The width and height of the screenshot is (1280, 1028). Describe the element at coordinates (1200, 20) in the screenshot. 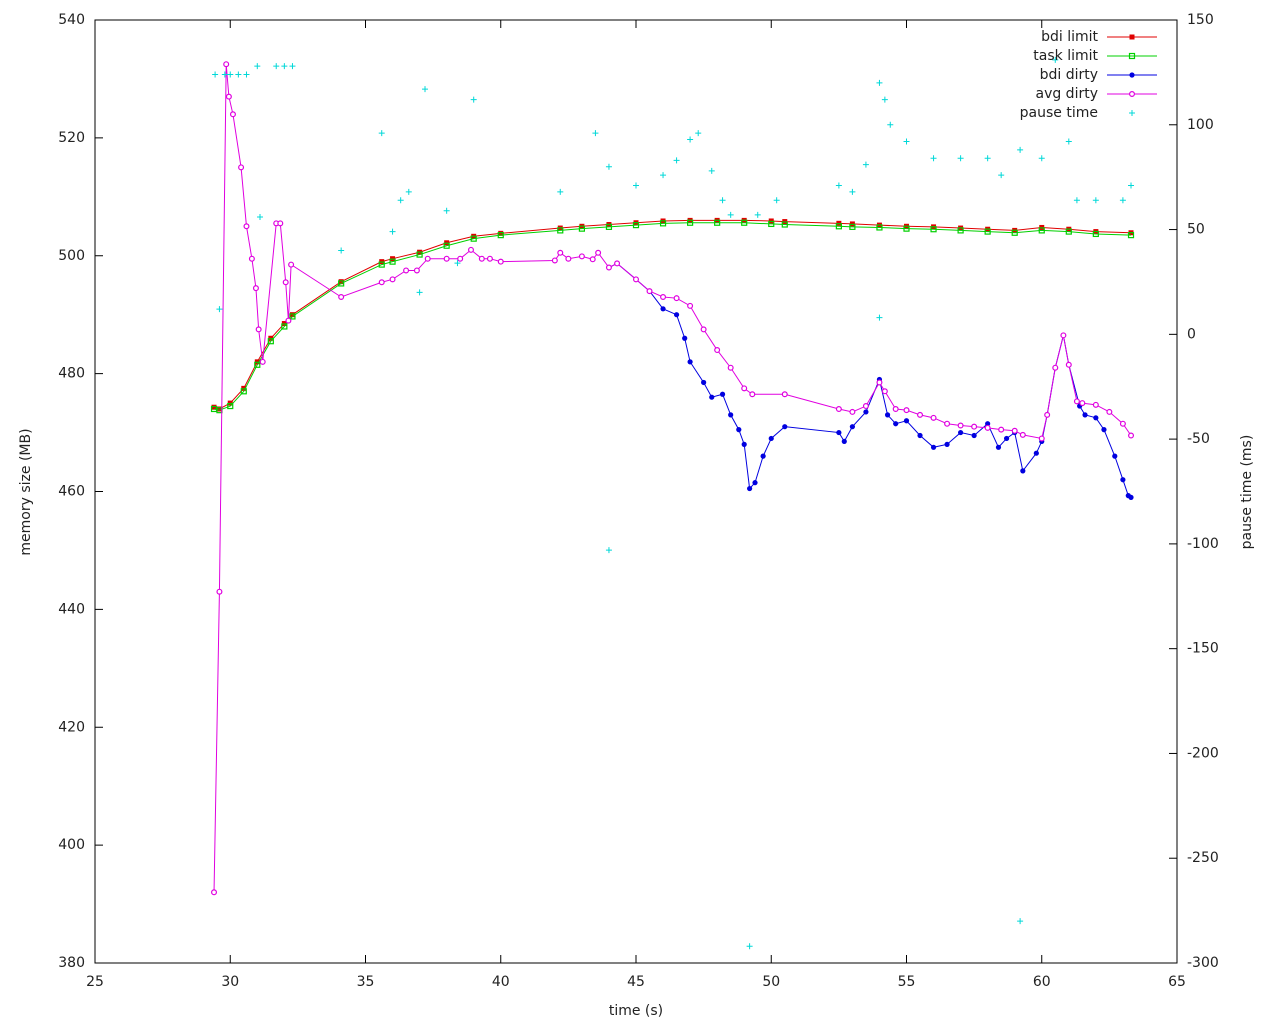

I see `y2-tick-label: 150` at that location.